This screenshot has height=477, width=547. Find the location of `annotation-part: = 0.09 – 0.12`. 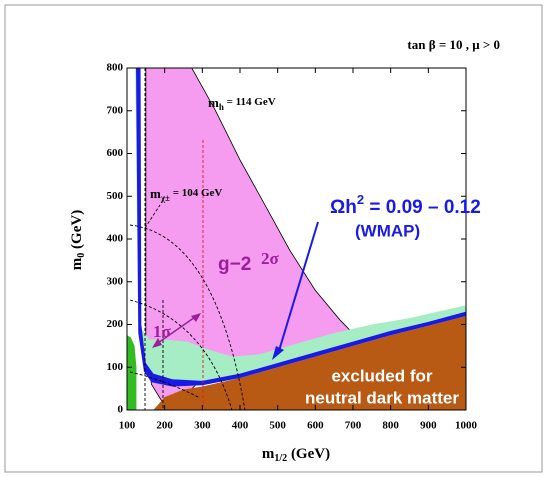

annotation-part: = 0.09 – 0.12 is located at coordinates (422, 207).